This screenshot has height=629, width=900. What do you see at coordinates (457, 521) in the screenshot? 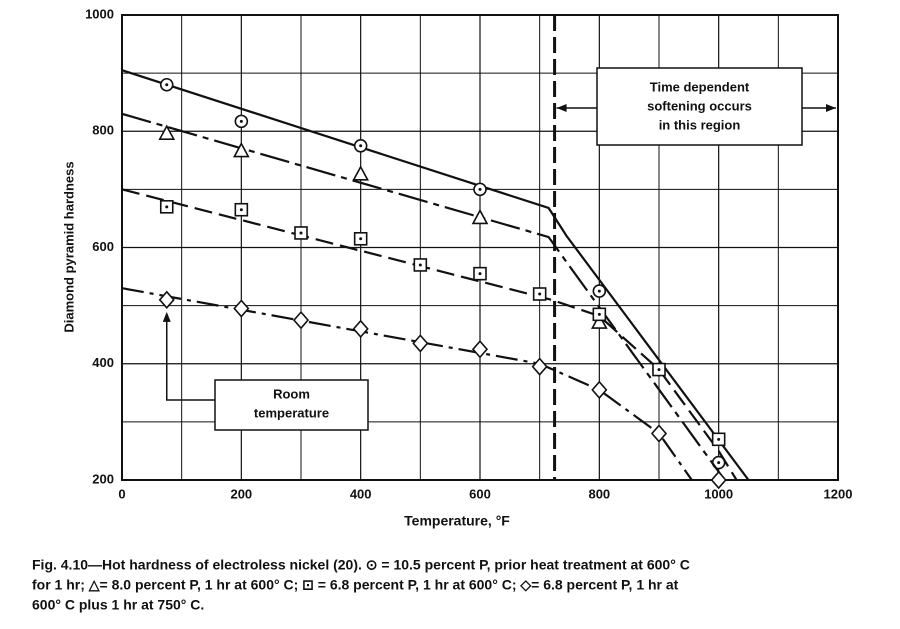
I see `x-axis-title: Temperature, °F` at bounding box center [457, 521].